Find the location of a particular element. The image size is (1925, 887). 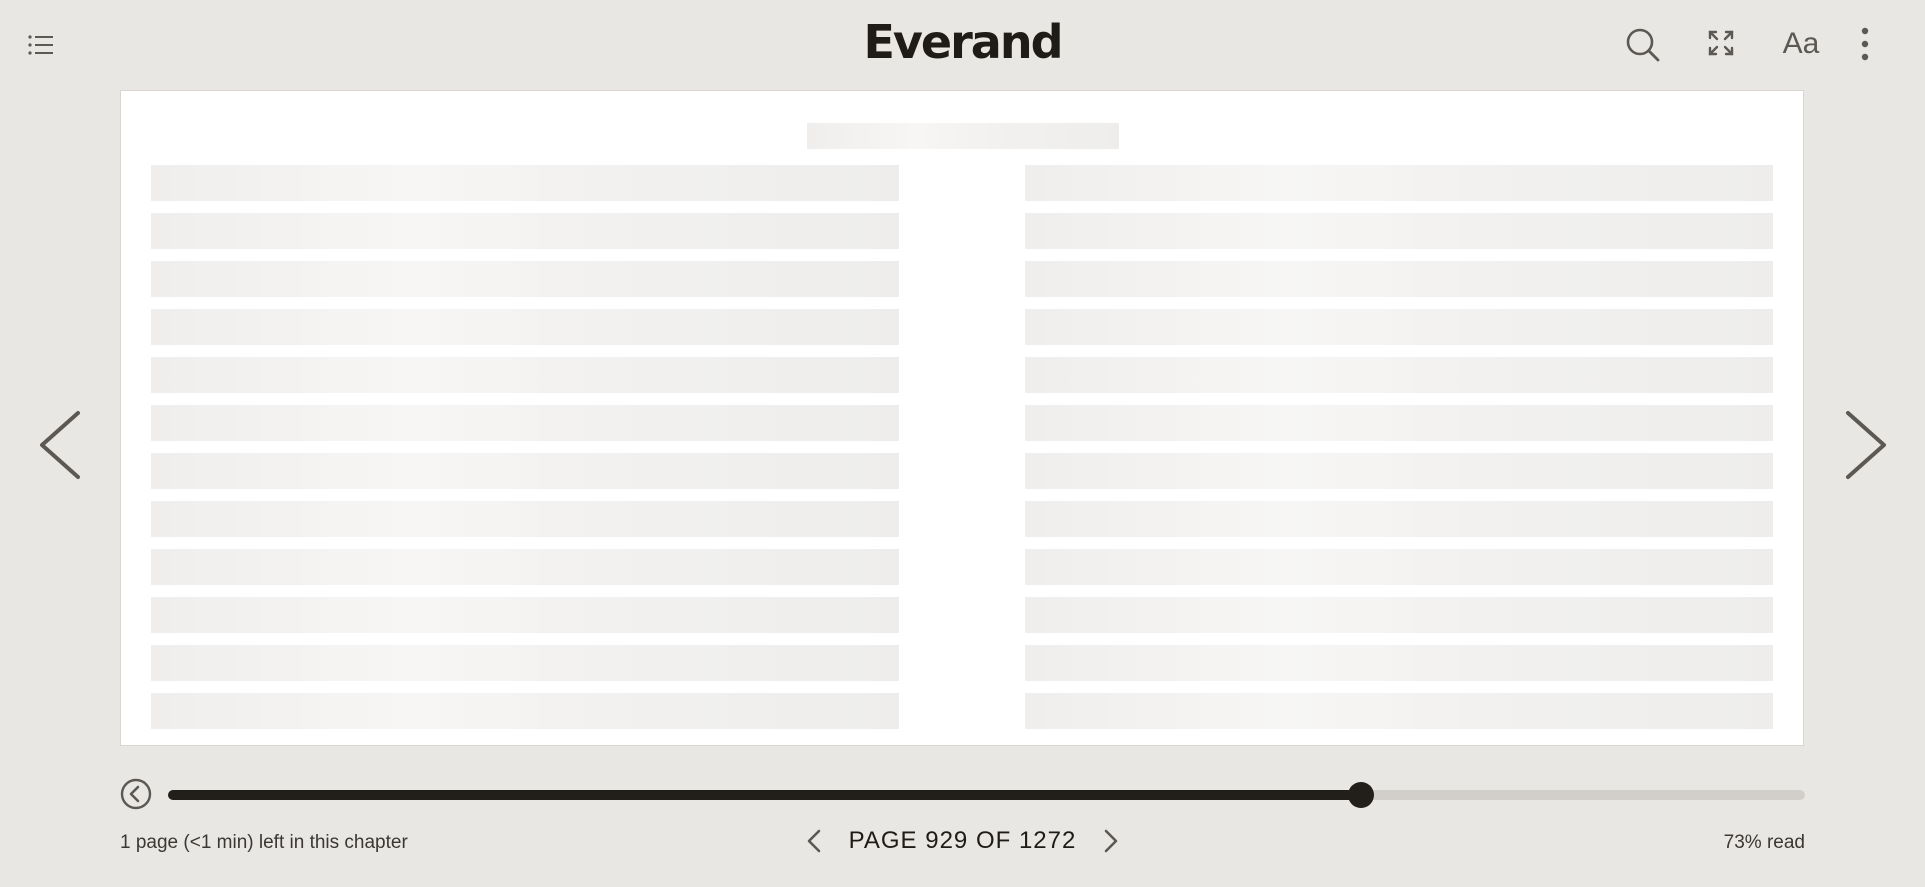

previous-page-small-button is located at coordinates (814, 841).